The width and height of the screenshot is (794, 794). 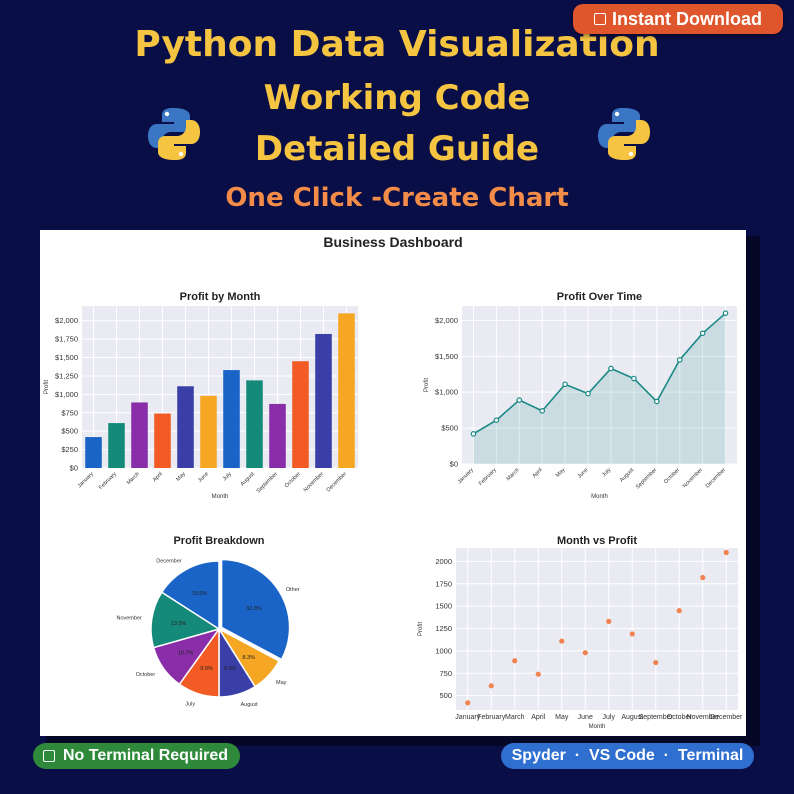 What do you see at coordinates (393, 242) in the screenshot?
I see `dashboard-title: Business Dashboard` at bounding box center [393, 242].